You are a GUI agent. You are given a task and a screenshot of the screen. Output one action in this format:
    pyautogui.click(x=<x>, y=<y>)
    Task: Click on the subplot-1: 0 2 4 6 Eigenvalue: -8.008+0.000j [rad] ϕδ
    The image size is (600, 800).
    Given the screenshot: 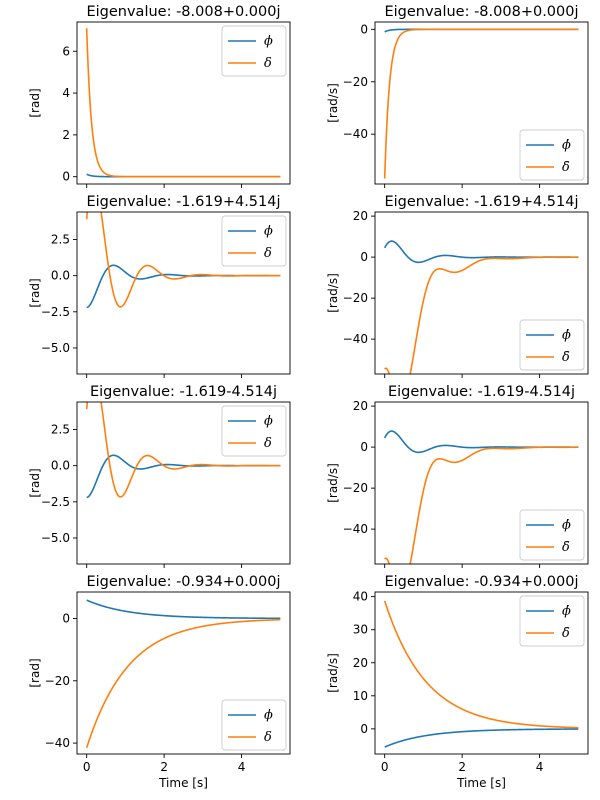 What is the action you would take?
    pyautogui.click(x=159, y=96)
    